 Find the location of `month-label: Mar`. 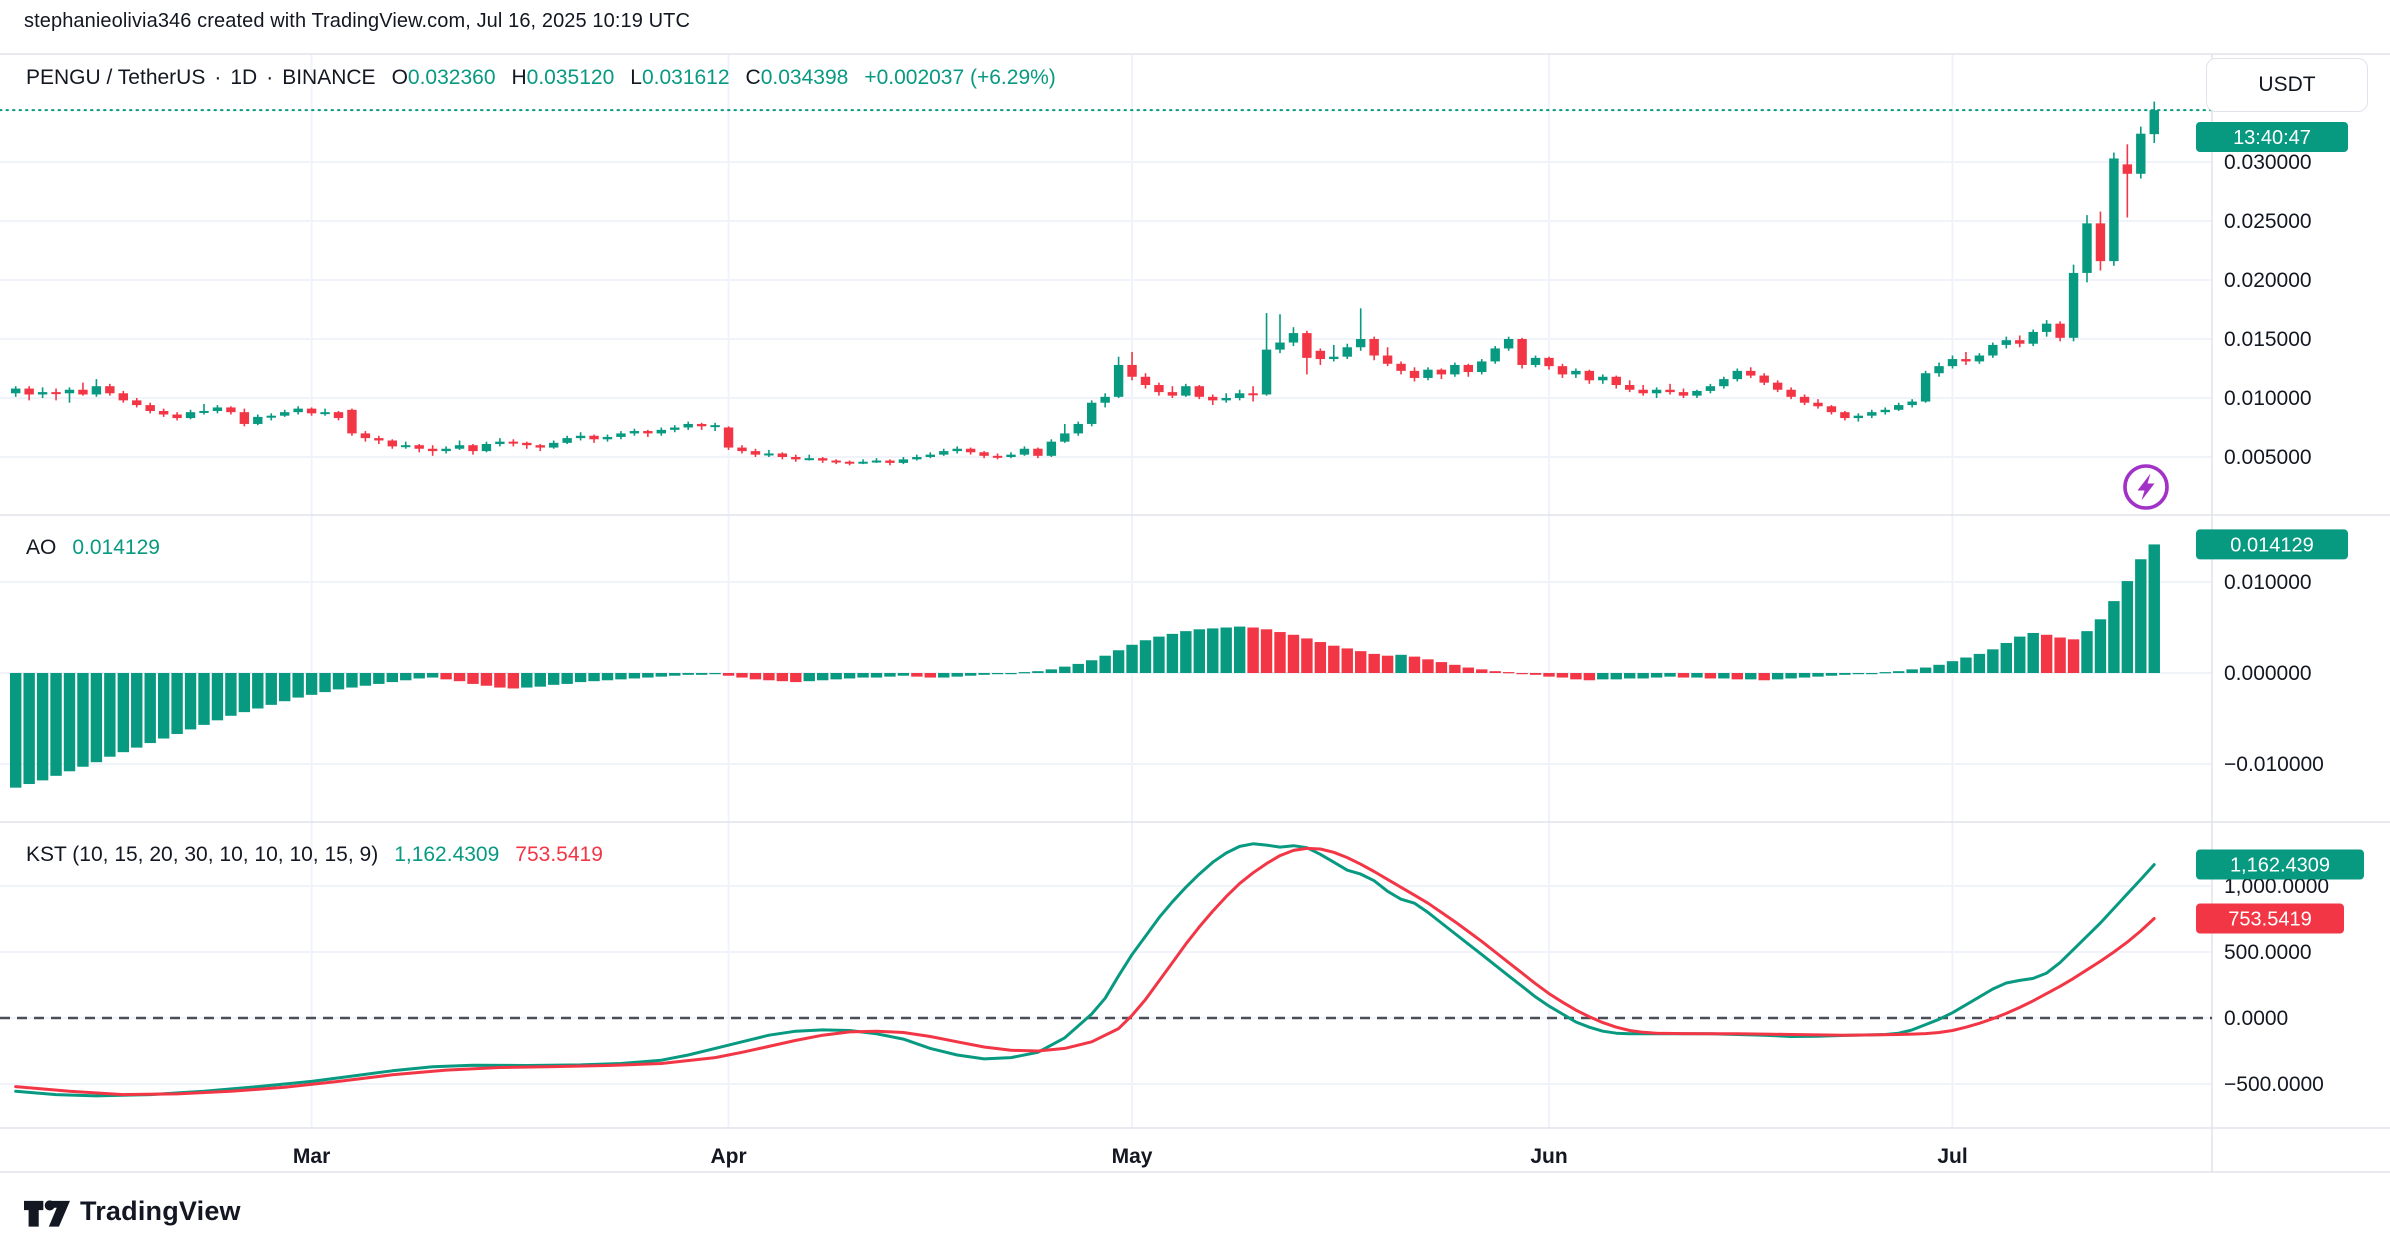

month-label: Mar is located at coordinates (311, 1156).